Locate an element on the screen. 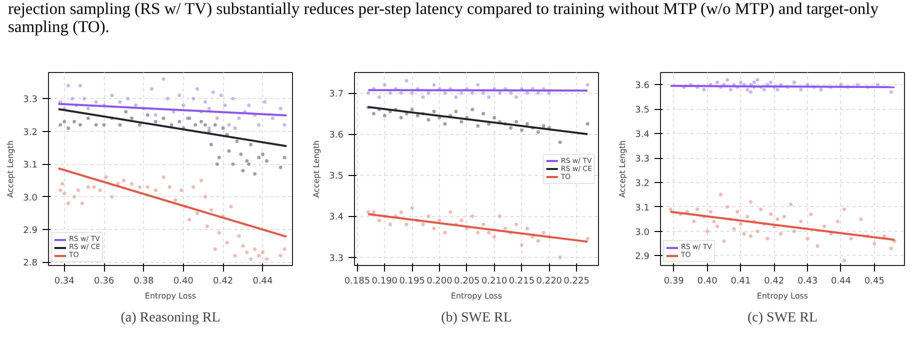  x-tick-label: 0.190 is located at coordinates (385, 281).